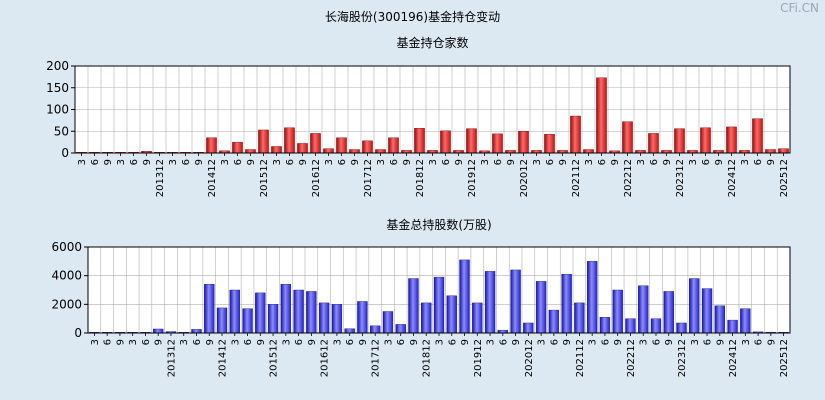  What do you see at coordinates (733, 358) in the screenshot?
I see `x-tick-label: 202412` at bounding box center [733, 358].